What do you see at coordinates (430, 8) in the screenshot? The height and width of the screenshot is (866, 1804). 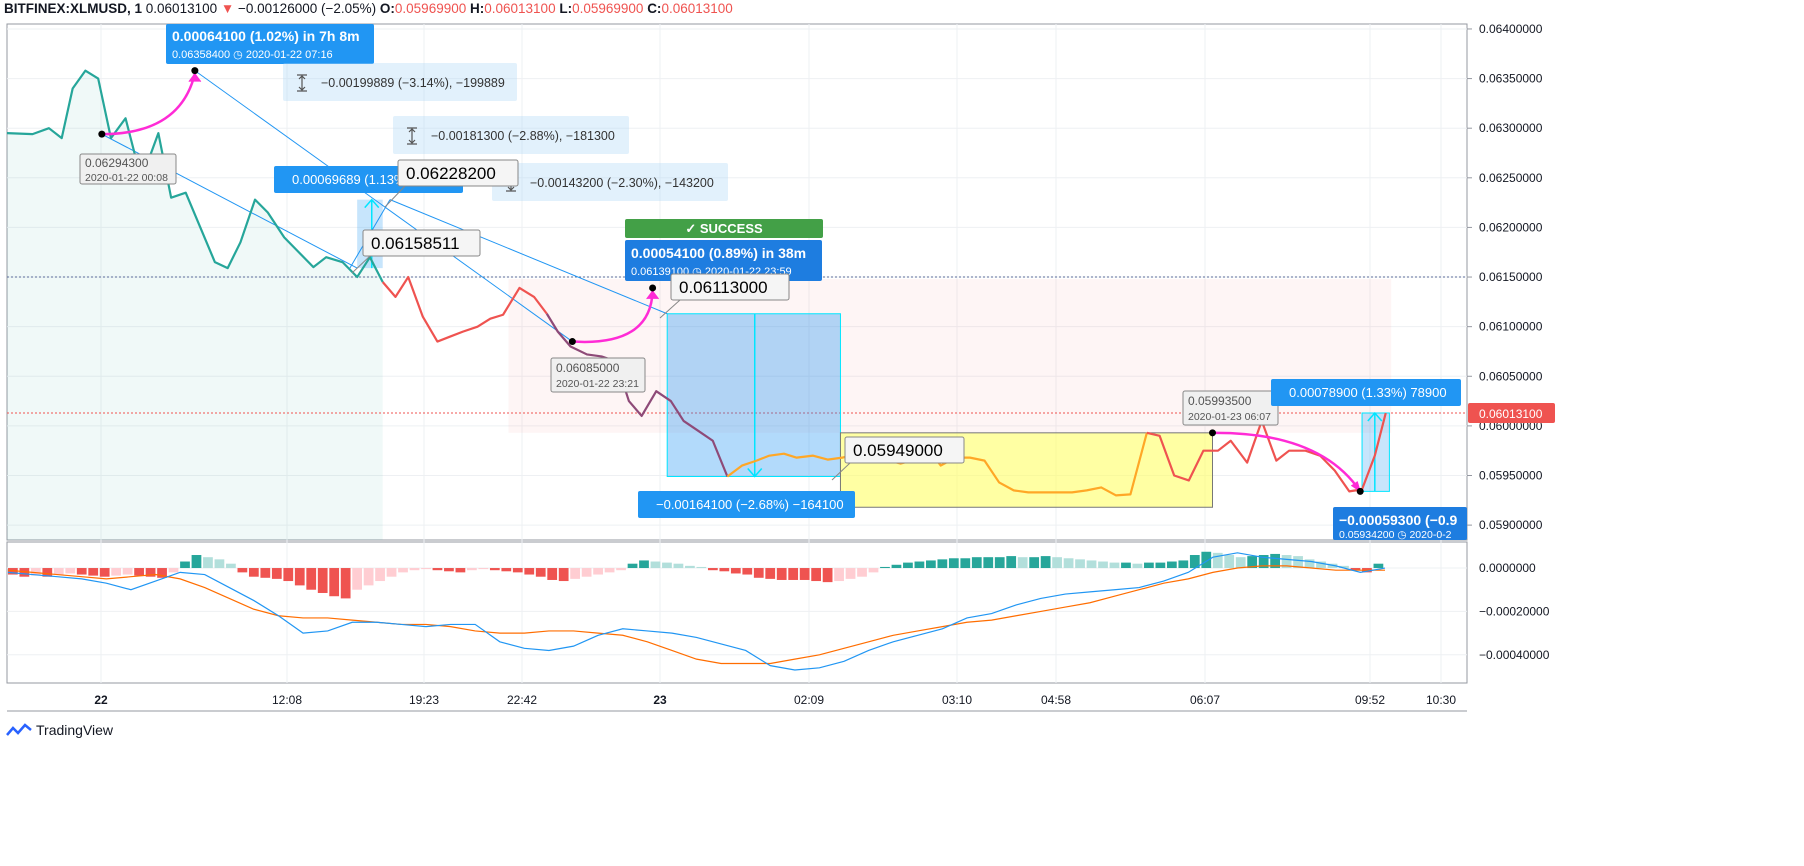 I see `open-value: 0.05969900` at bounding box center [430, 8].